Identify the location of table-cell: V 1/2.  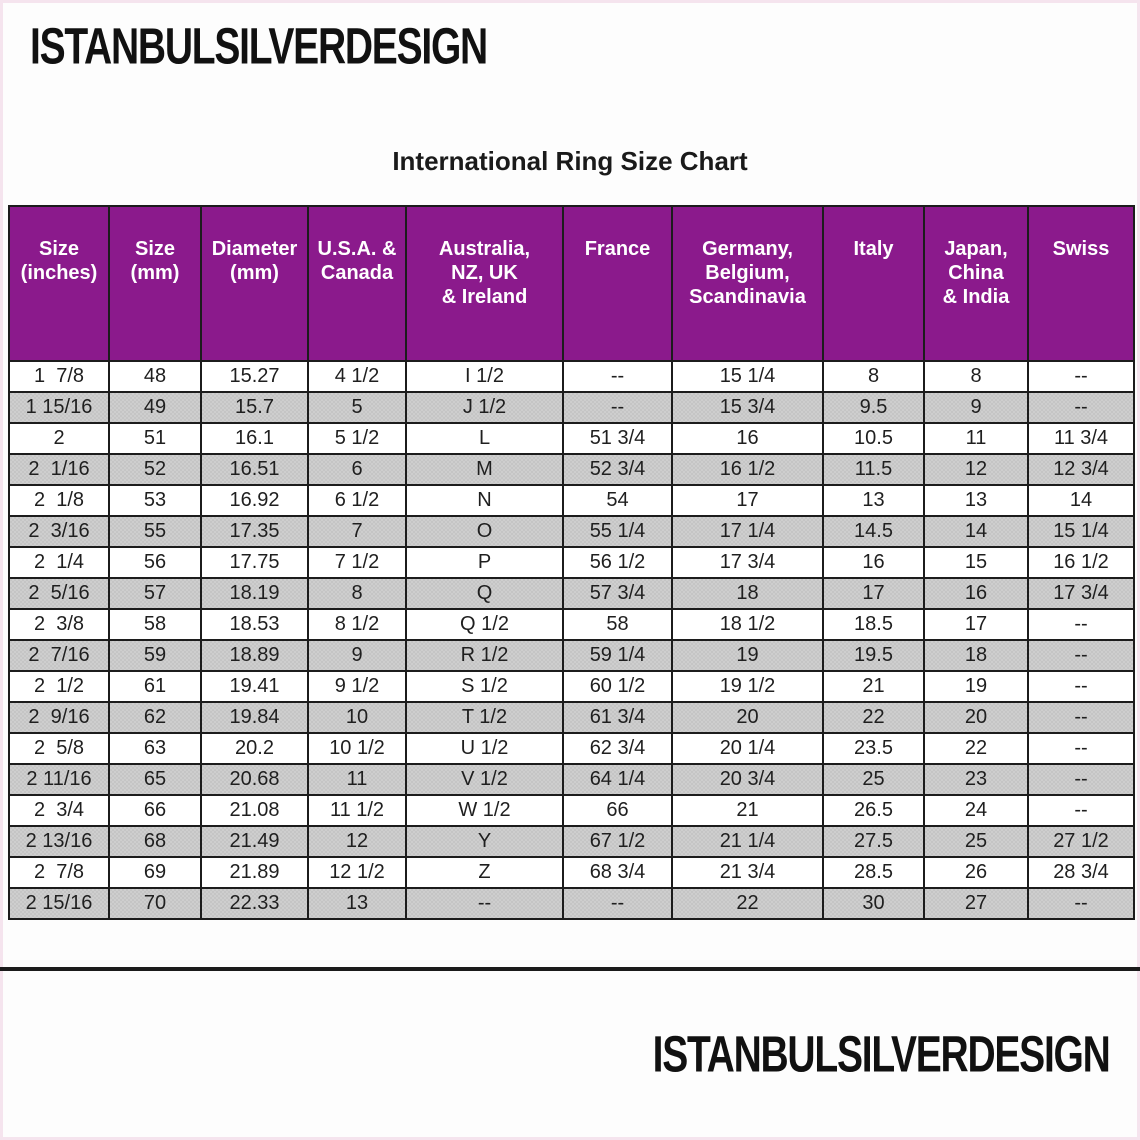
(484, 779).